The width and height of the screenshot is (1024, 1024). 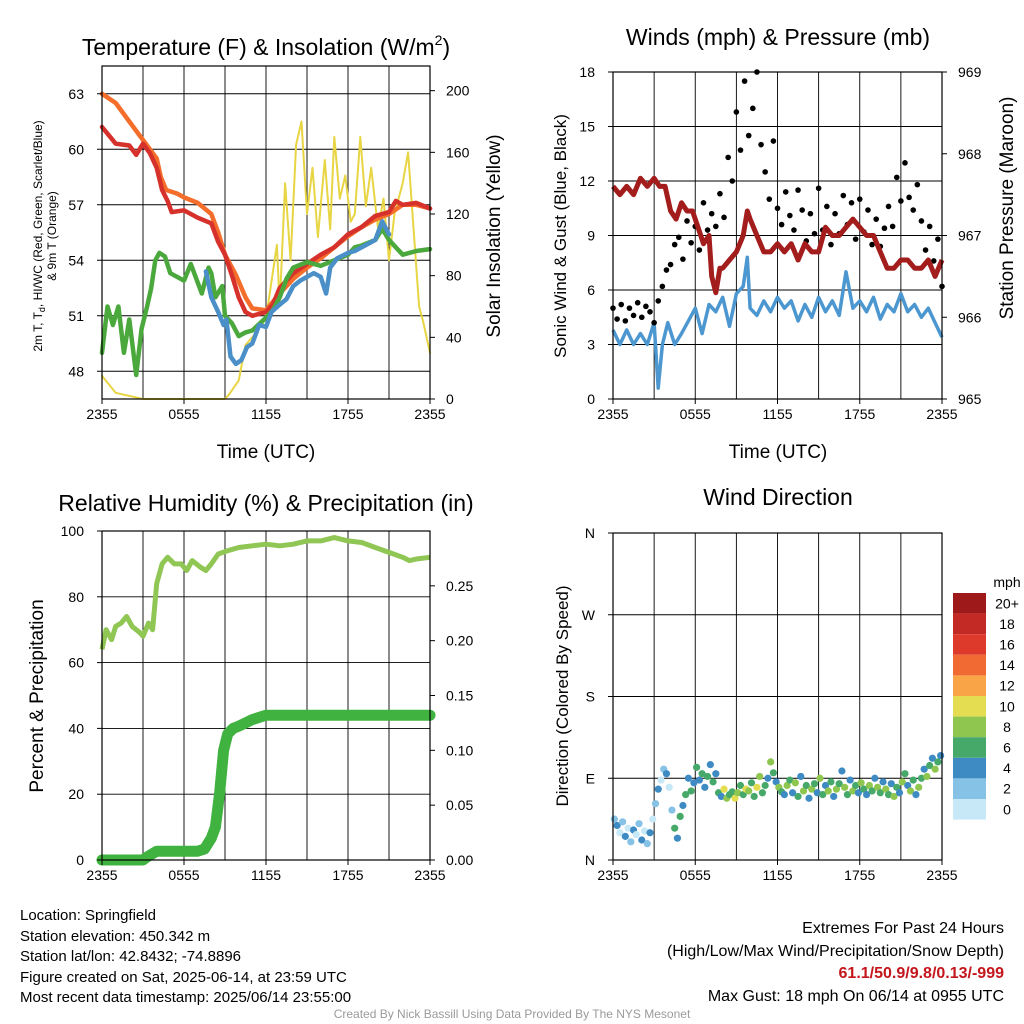 I want to click on y-tick-label-left: 15, so click(x=587, y=127).